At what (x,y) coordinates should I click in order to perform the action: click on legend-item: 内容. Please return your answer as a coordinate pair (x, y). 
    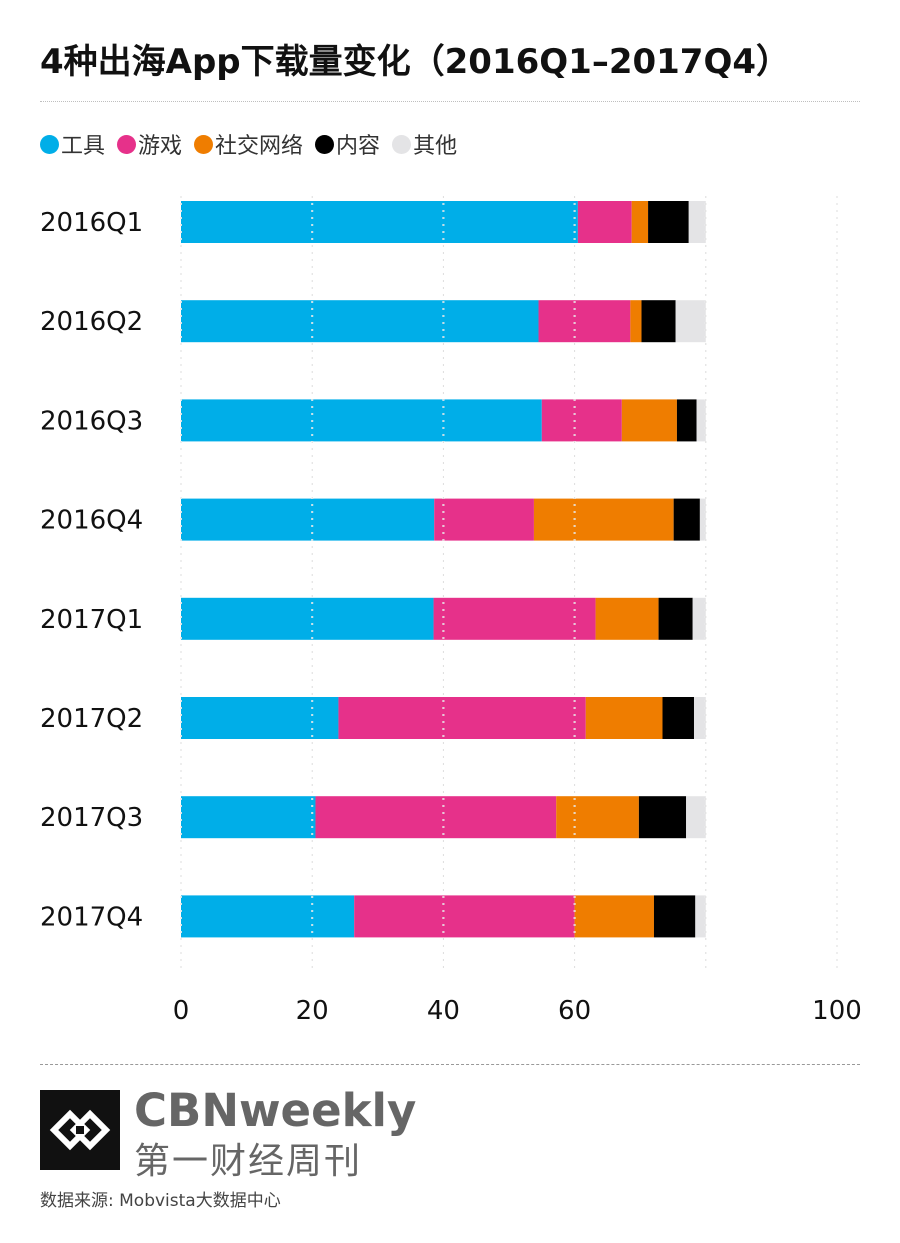
    Looking at the image, I should click on (347, 144).